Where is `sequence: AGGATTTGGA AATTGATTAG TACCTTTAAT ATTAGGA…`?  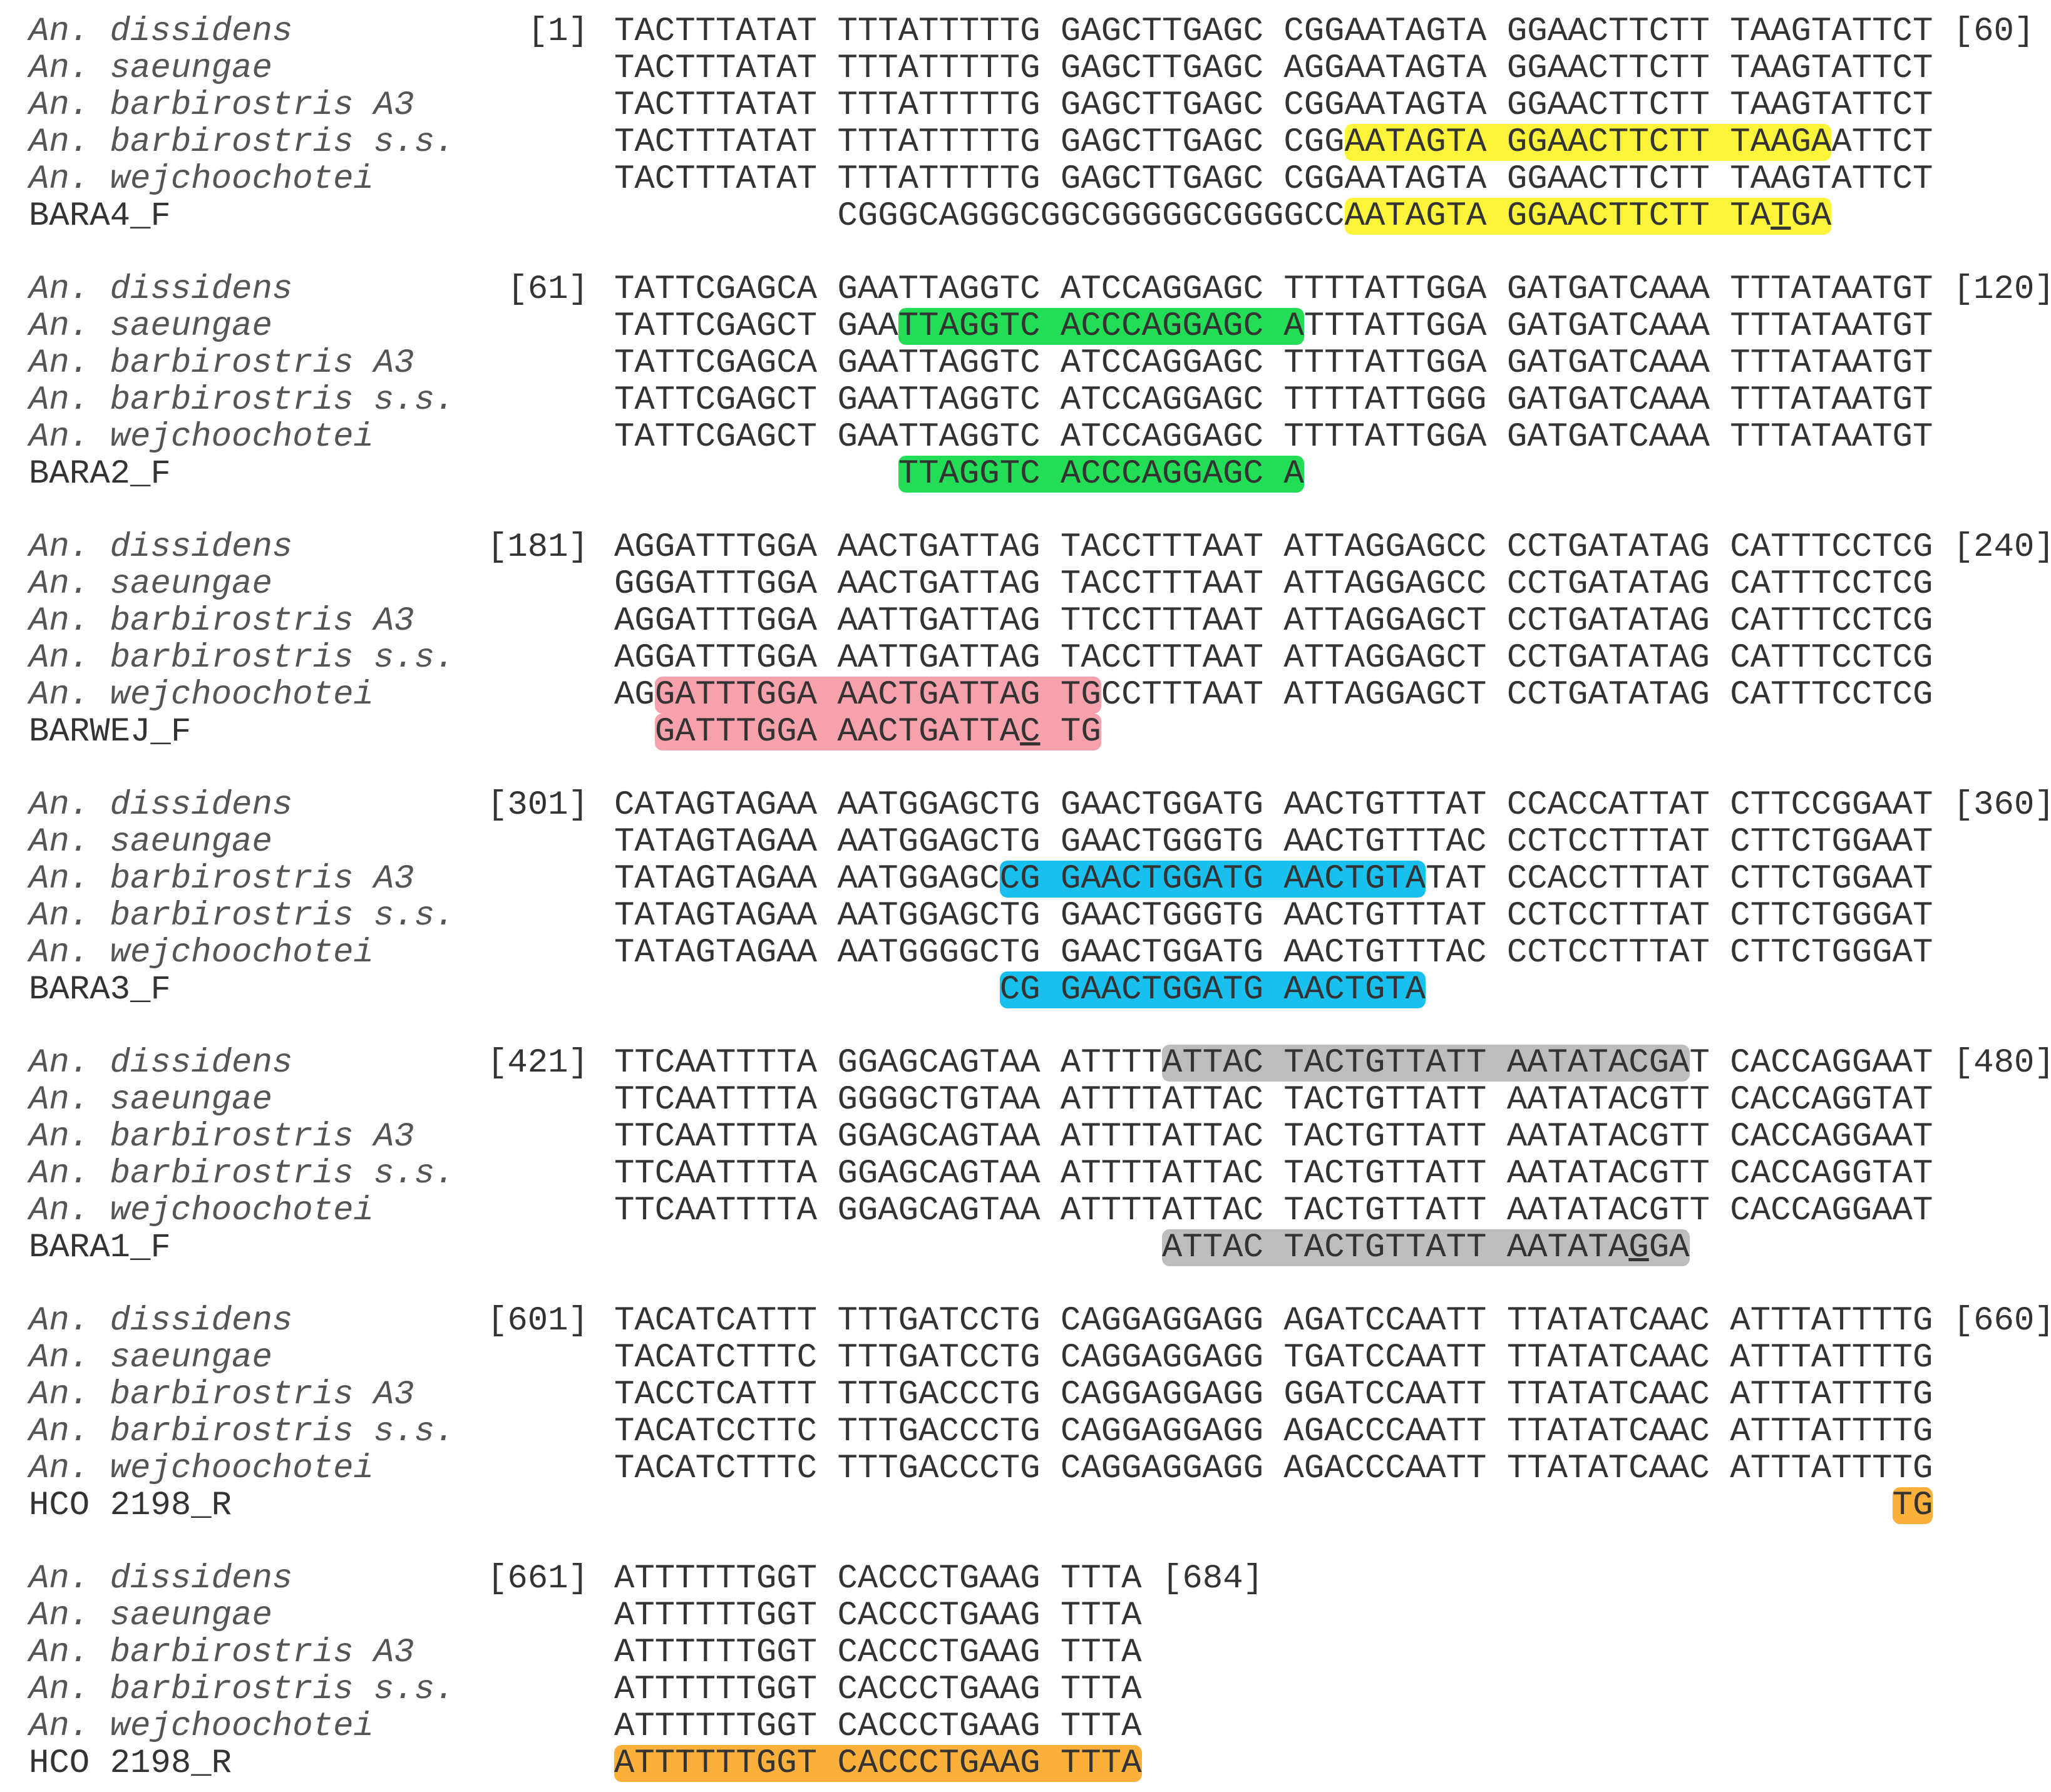 sequence: AGGATTTGGA AATTGATTAG TACCTTTAAT ATTAGGA… is located at coordinates (1273, 658).